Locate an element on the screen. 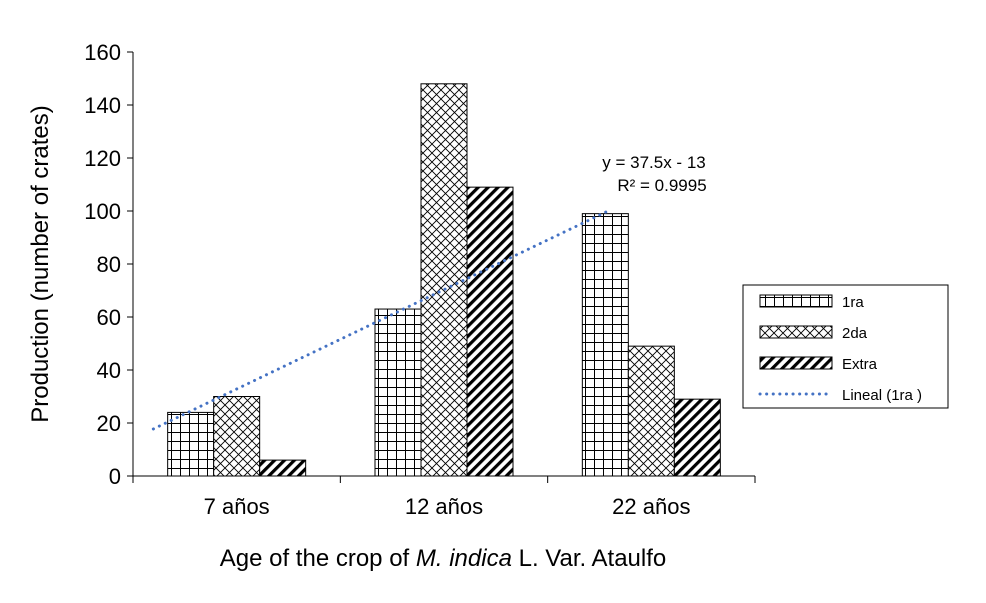 The image size is (986, 603). legend-swatch-2da is located at coordinates (796, 332).